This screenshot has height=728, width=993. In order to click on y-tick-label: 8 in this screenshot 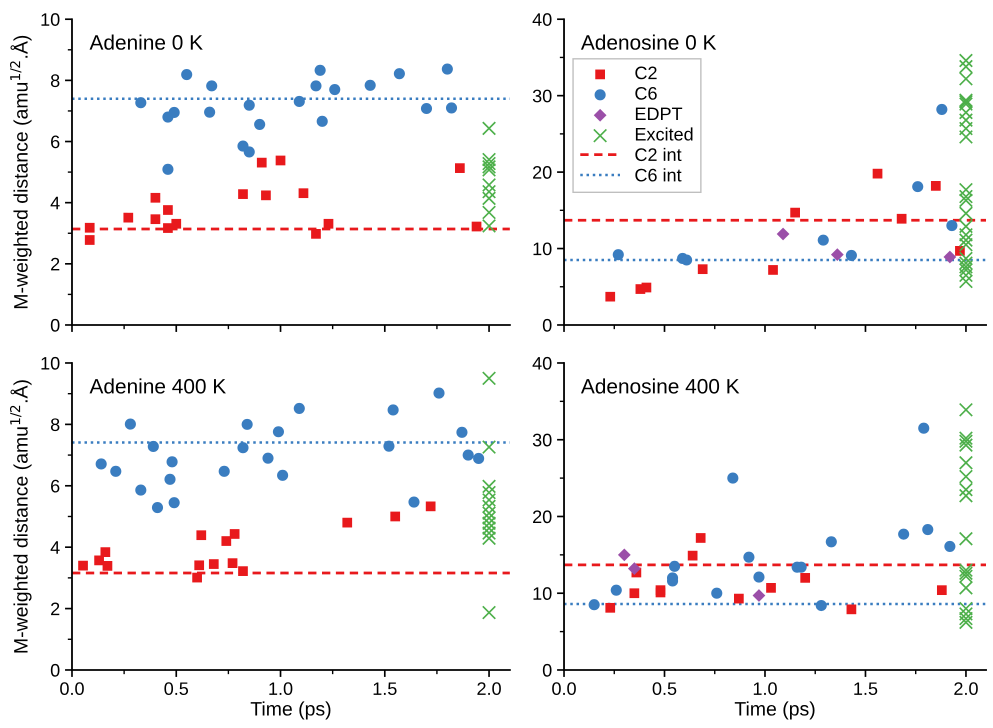, I will do `click(55, 425)`.